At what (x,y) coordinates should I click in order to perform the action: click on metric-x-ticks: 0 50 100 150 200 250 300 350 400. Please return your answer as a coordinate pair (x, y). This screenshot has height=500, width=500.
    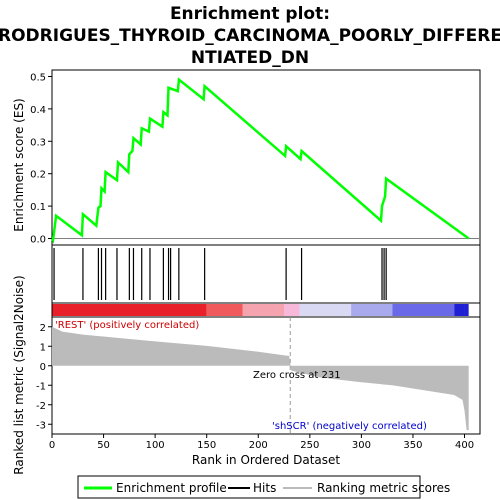
    Looking at the image, I should click on (261, 442).